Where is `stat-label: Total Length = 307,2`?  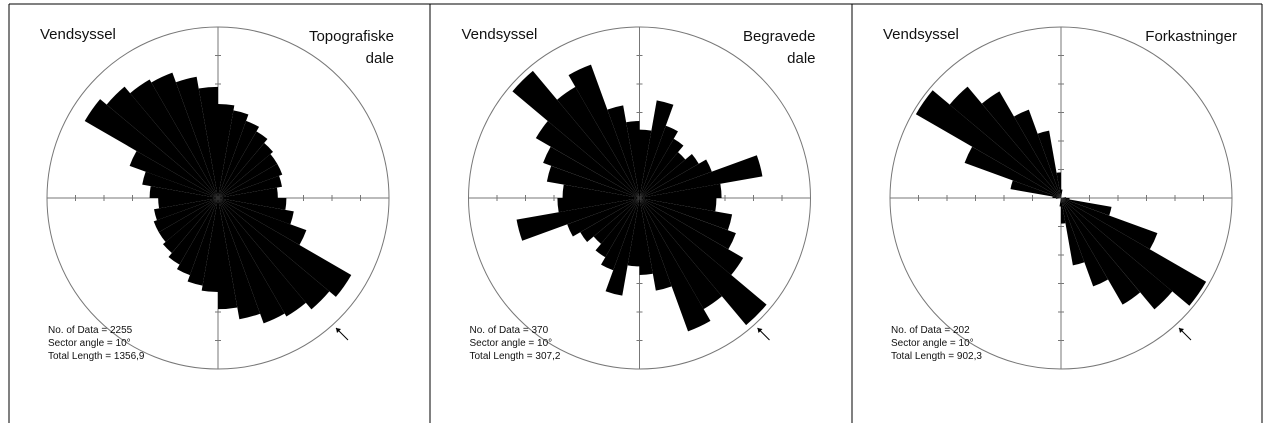
stat-label: Total Length = 307,2 is located at coordinates (515, 356).